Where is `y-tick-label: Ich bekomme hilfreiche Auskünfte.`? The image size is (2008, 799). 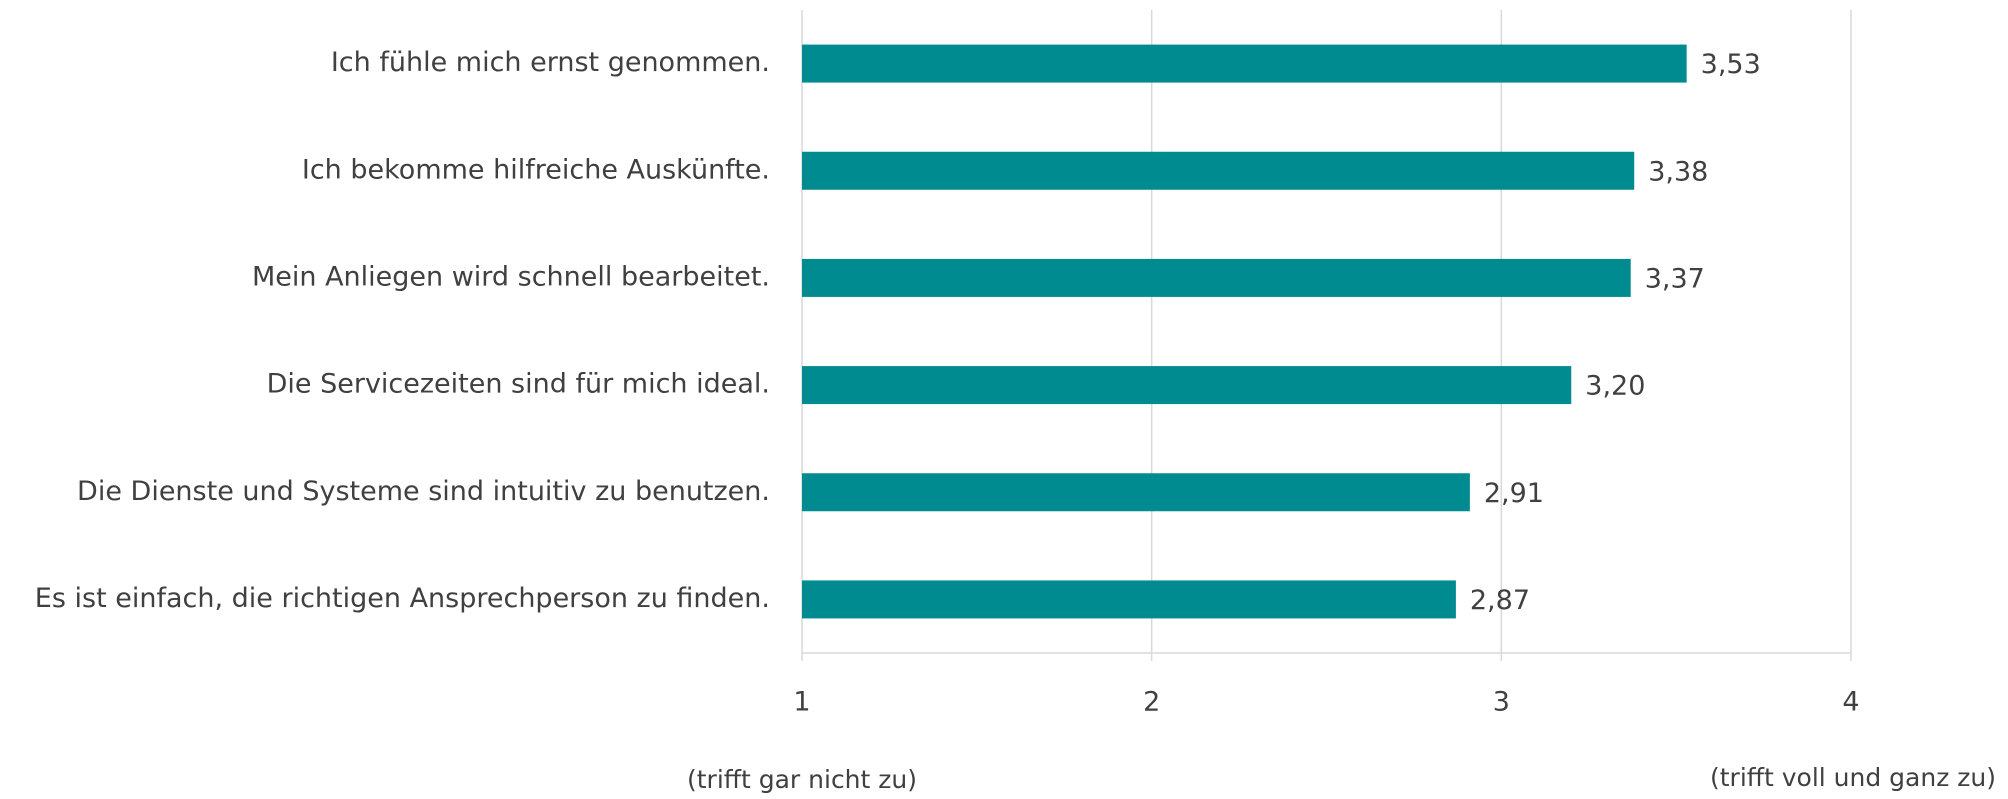 y-tick-label: Ich bekomme hilfreiche Auskünfte. is located at coordinates (536, 169).